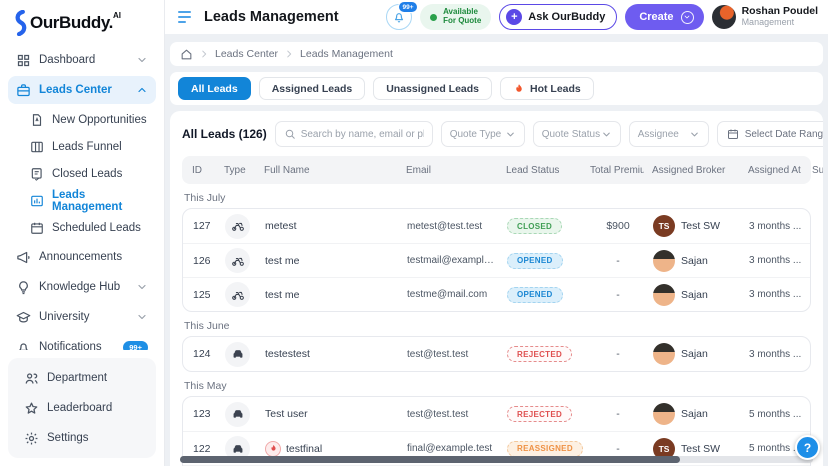 The width and height of the screenshot is (828, 466). What do you see at coordinates (197, 170) in the screenshot?
I see `column-id: ID` at bounding box center [197, 170].